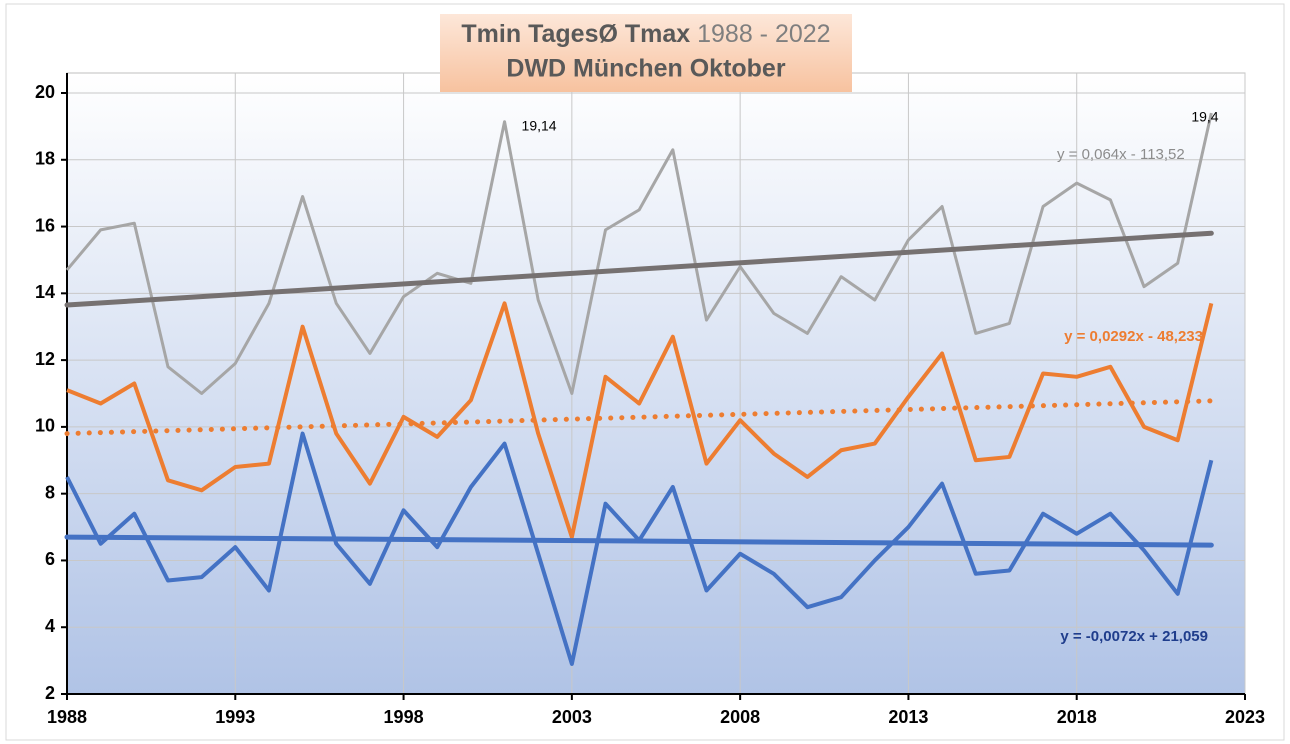 This screenshot has width=1290, height=744. Describe the element at coordinates (763, 34) in the screenshot. I see `title-years: 1988 - 2022` at that location.